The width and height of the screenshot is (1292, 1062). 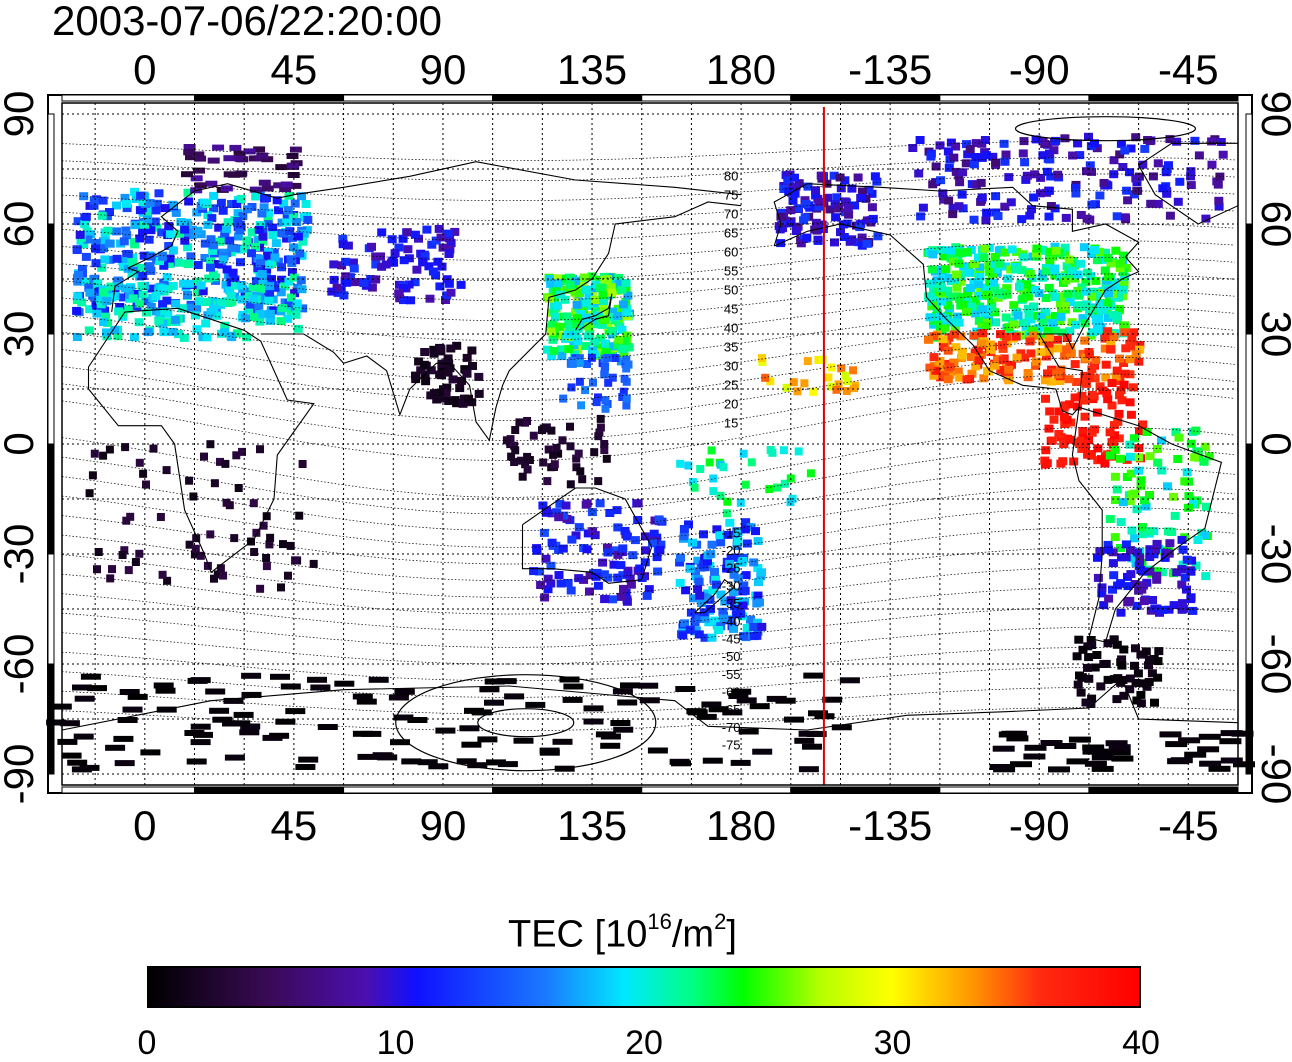 I want to click on axis-bar-top, so click(x=1014, y=98).